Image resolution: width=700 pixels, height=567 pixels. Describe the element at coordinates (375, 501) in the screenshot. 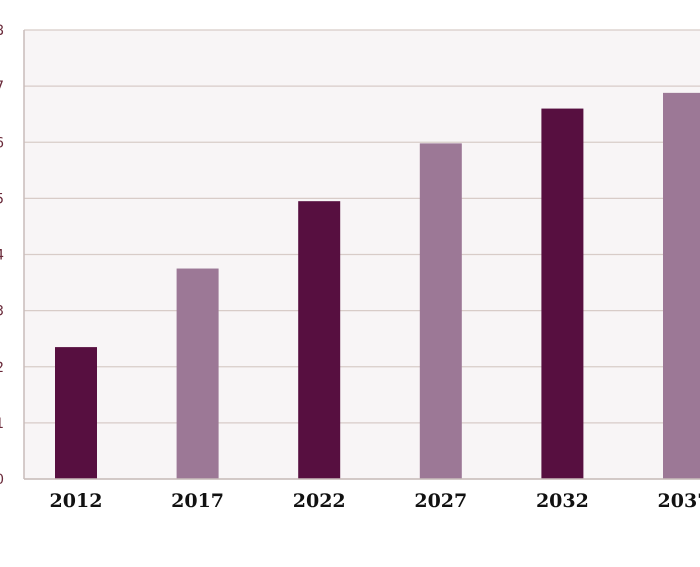

I see `x-axis-category-labels: 2012 2017 2022 2027 2032 2037` at that location.